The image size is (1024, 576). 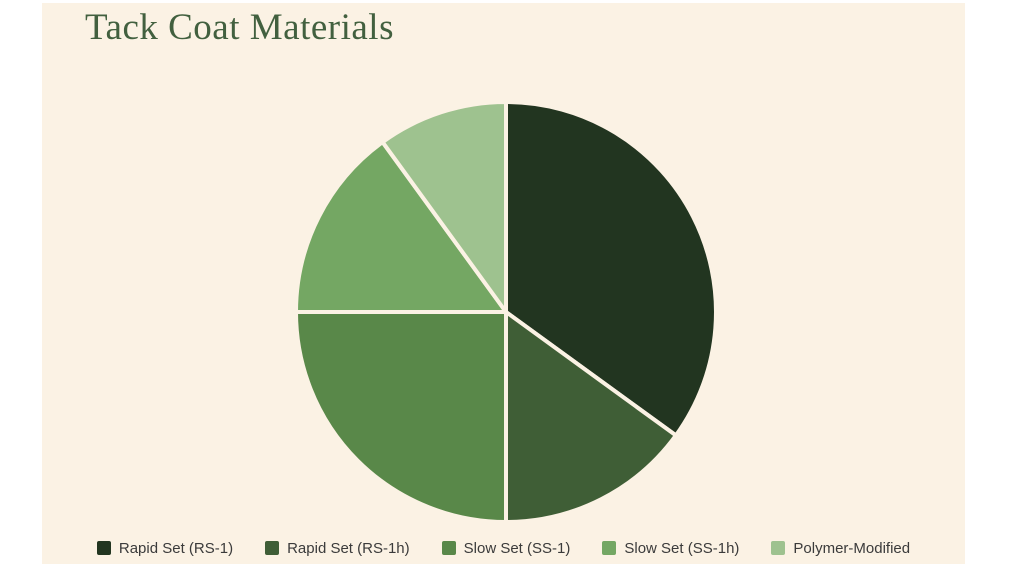 I want to click on legend-label-4: Slow Set (SS-1h), so click(x=682, y=548).